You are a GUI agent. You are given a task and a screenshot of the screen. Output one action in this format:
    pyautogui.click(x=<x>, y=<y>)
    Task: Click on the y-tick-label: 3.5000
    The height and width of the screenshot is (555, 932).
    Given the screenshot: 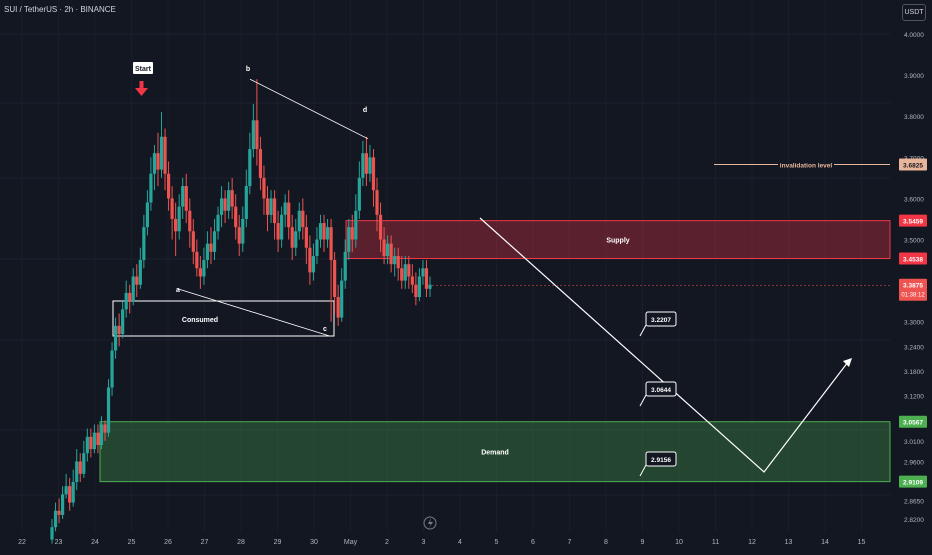 What is the action you would take?
    pyautogui.click(x=914, y=241)
    